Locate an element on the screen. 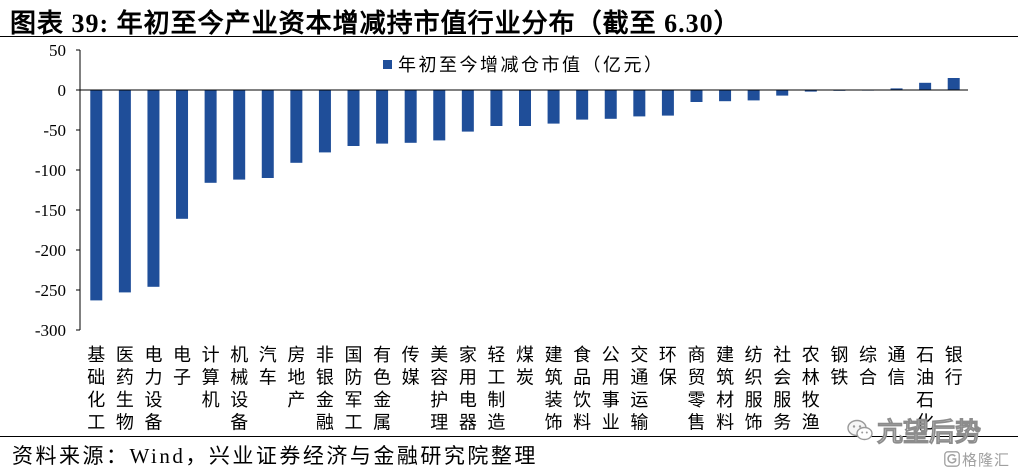 The width and height of the screenshot is (1018, 474). y-tick-label: -100 is located at coordinates (50, 170).